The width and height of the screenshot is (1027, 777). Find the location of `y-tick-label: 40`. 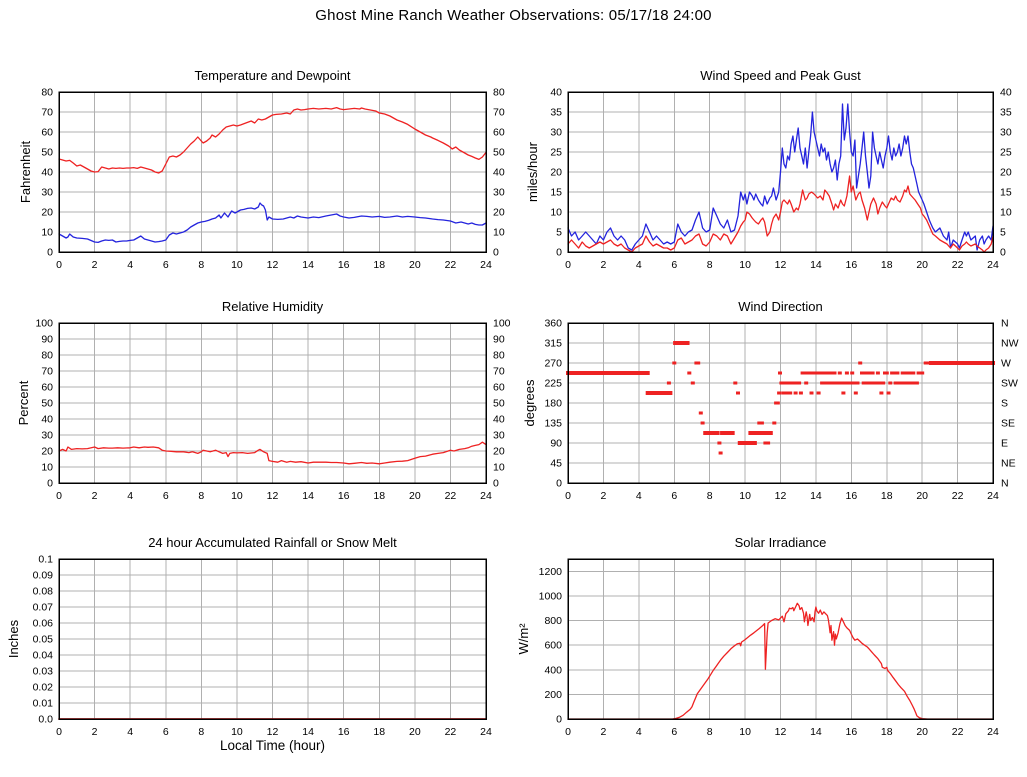

y-tick-label: 40 is located at coordinates (47, 420).